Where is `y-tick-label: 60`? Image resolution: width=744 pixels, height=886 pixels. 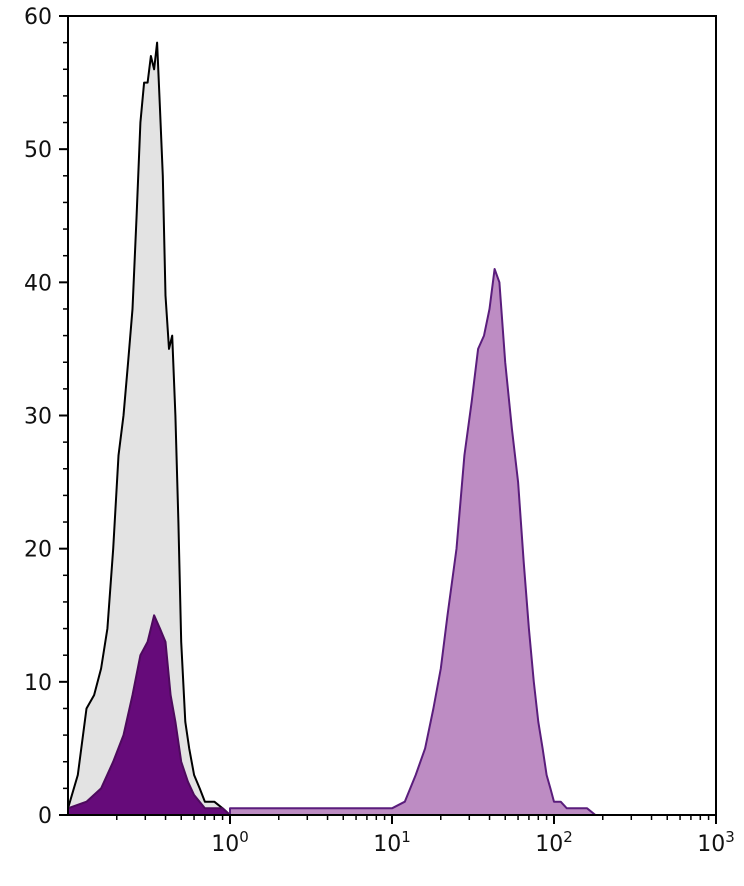
y-tick-label: 60 is located at coordinates (38, 17).